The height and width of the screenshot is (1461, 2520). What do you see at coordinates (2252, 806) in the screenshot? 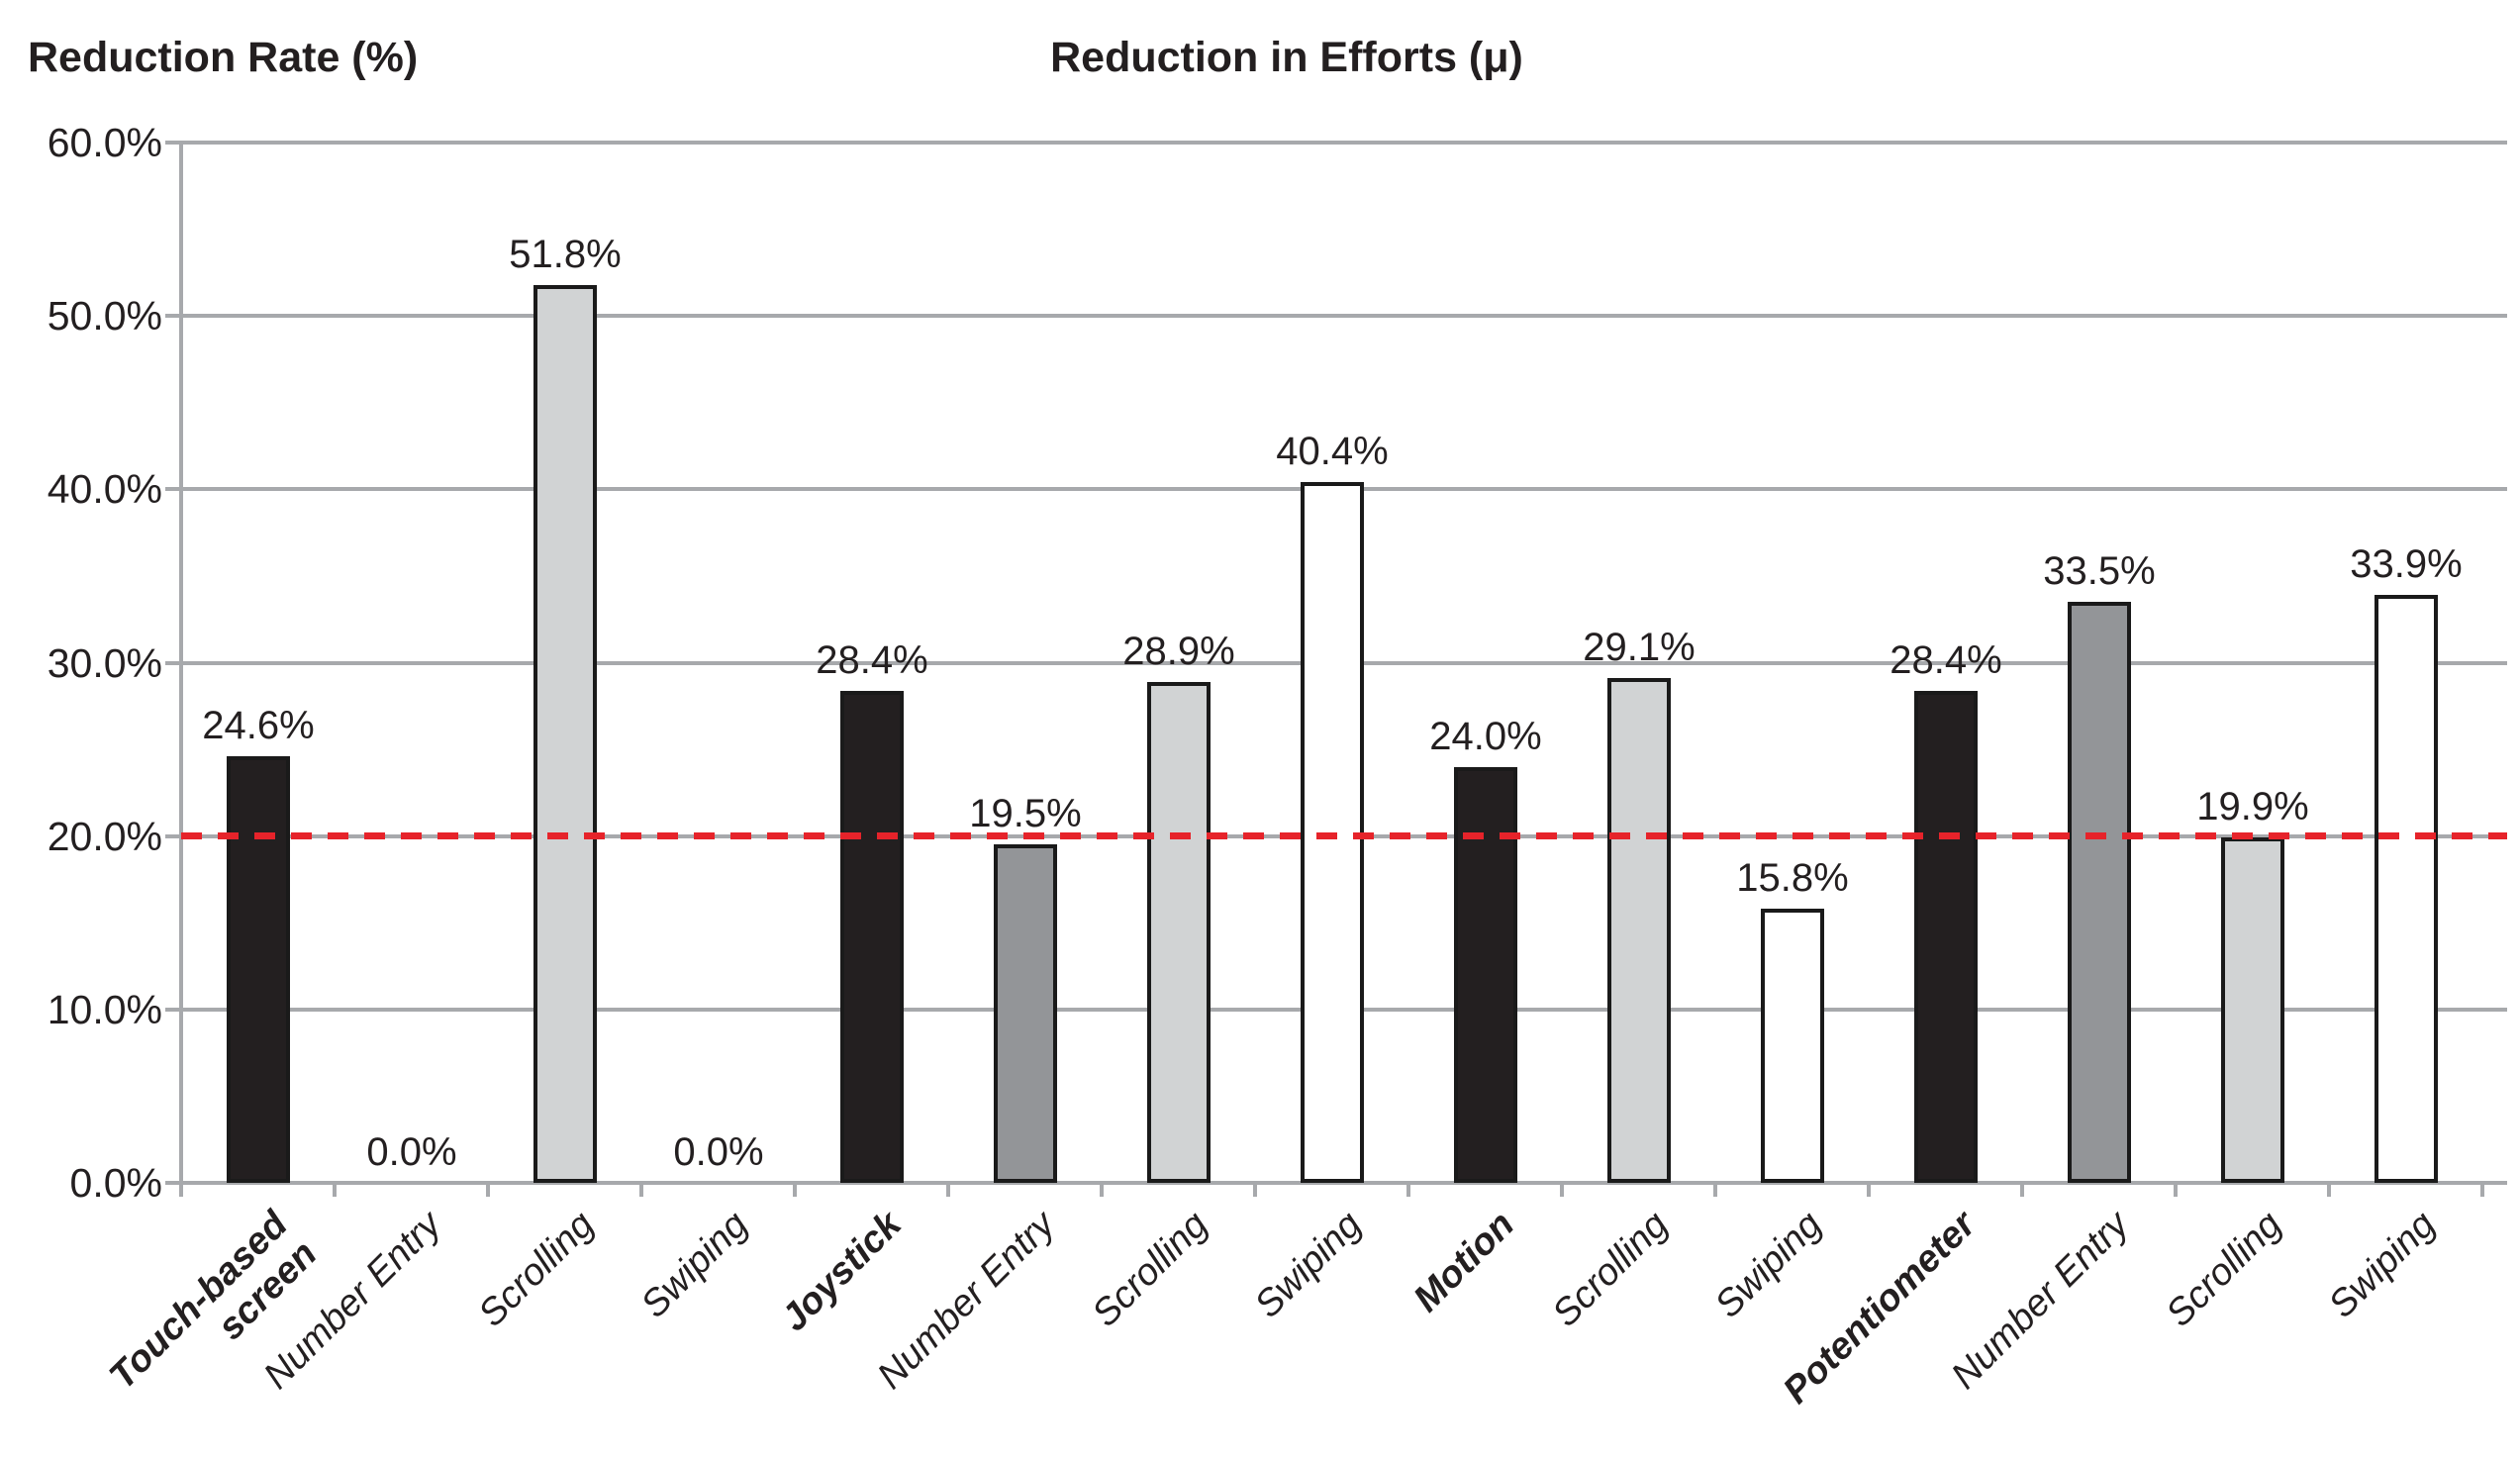
I see `bar-value-label: 19.9%` at bounding box center [2252, 806].